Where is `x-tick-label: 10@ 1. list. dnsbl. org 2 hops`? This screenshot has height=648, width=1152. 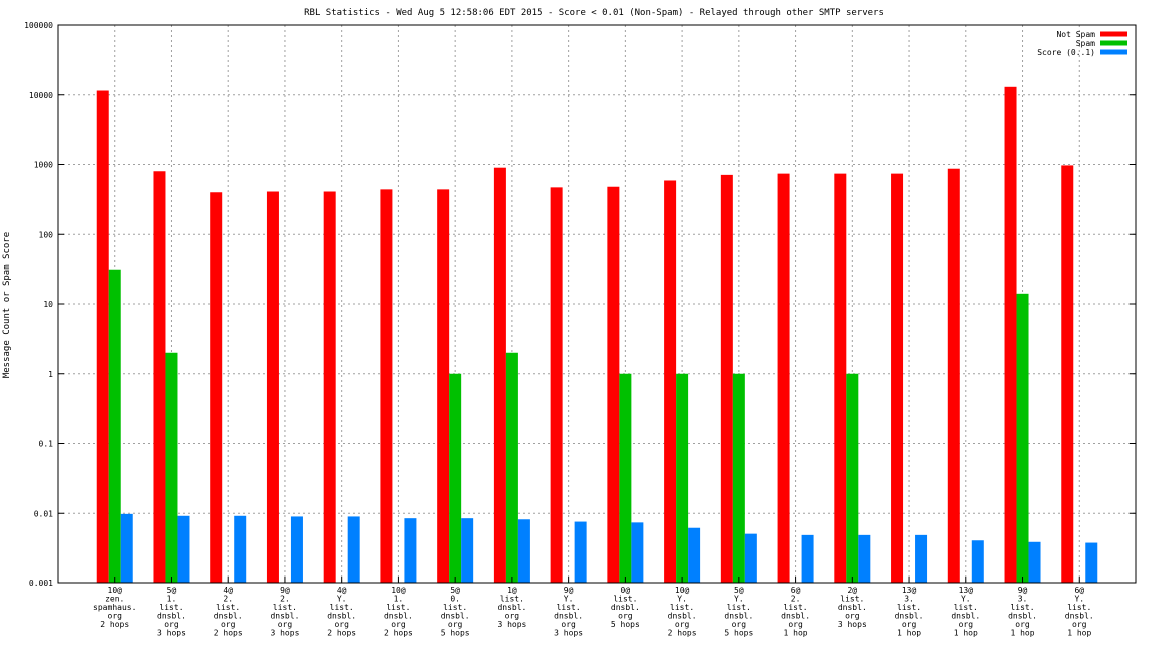 x-tick-label: 10@ 1. list. dnsbl. org 2 hops is located at coordinates (398, 612).